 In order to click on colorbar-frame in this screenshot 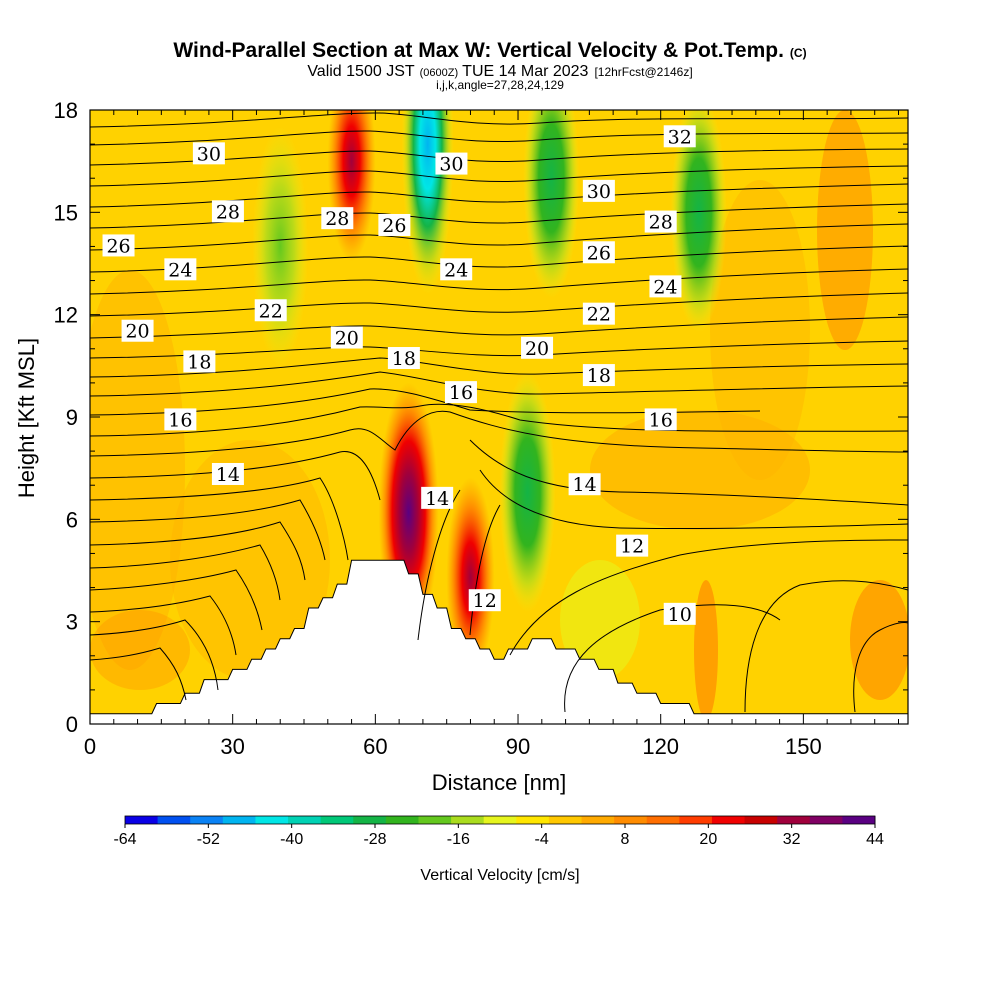, I will do `click(500, 820)`.